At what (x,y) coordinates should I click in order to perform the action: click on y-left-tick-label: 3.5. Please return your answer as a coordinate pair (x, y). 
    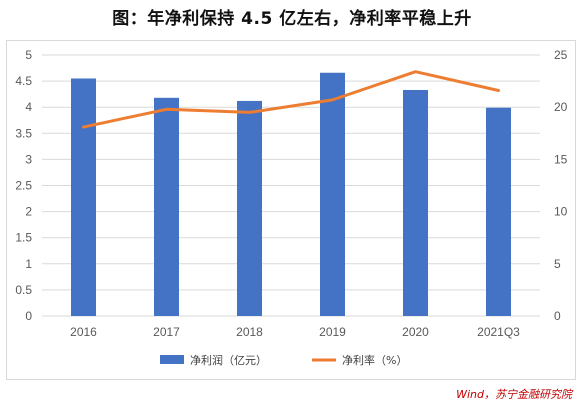
    Looking at the image, I should click on (23, 133).